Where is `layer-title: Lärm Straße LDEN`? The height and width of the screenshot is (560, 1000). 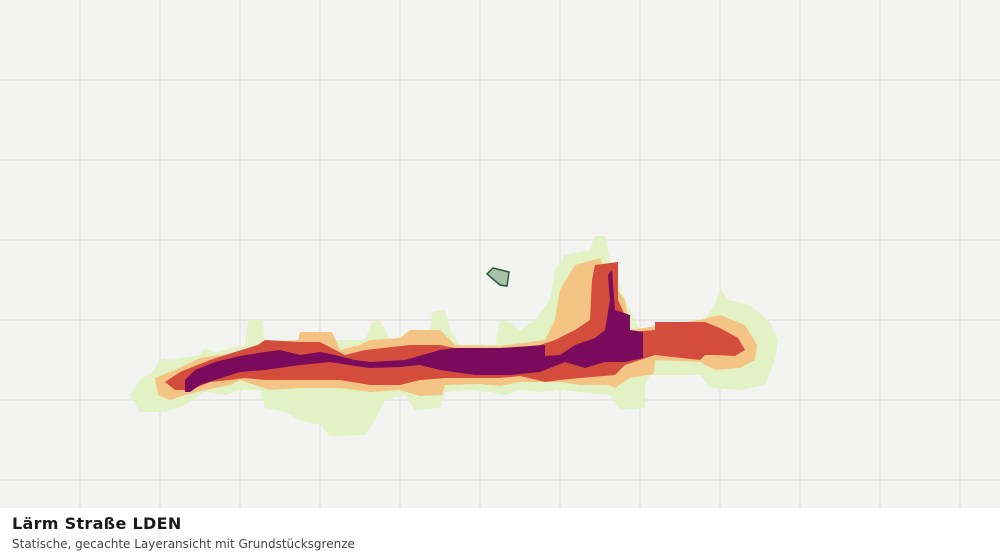 layer-title: Lärm Straße LDEN is located at coordinates (97, 523).